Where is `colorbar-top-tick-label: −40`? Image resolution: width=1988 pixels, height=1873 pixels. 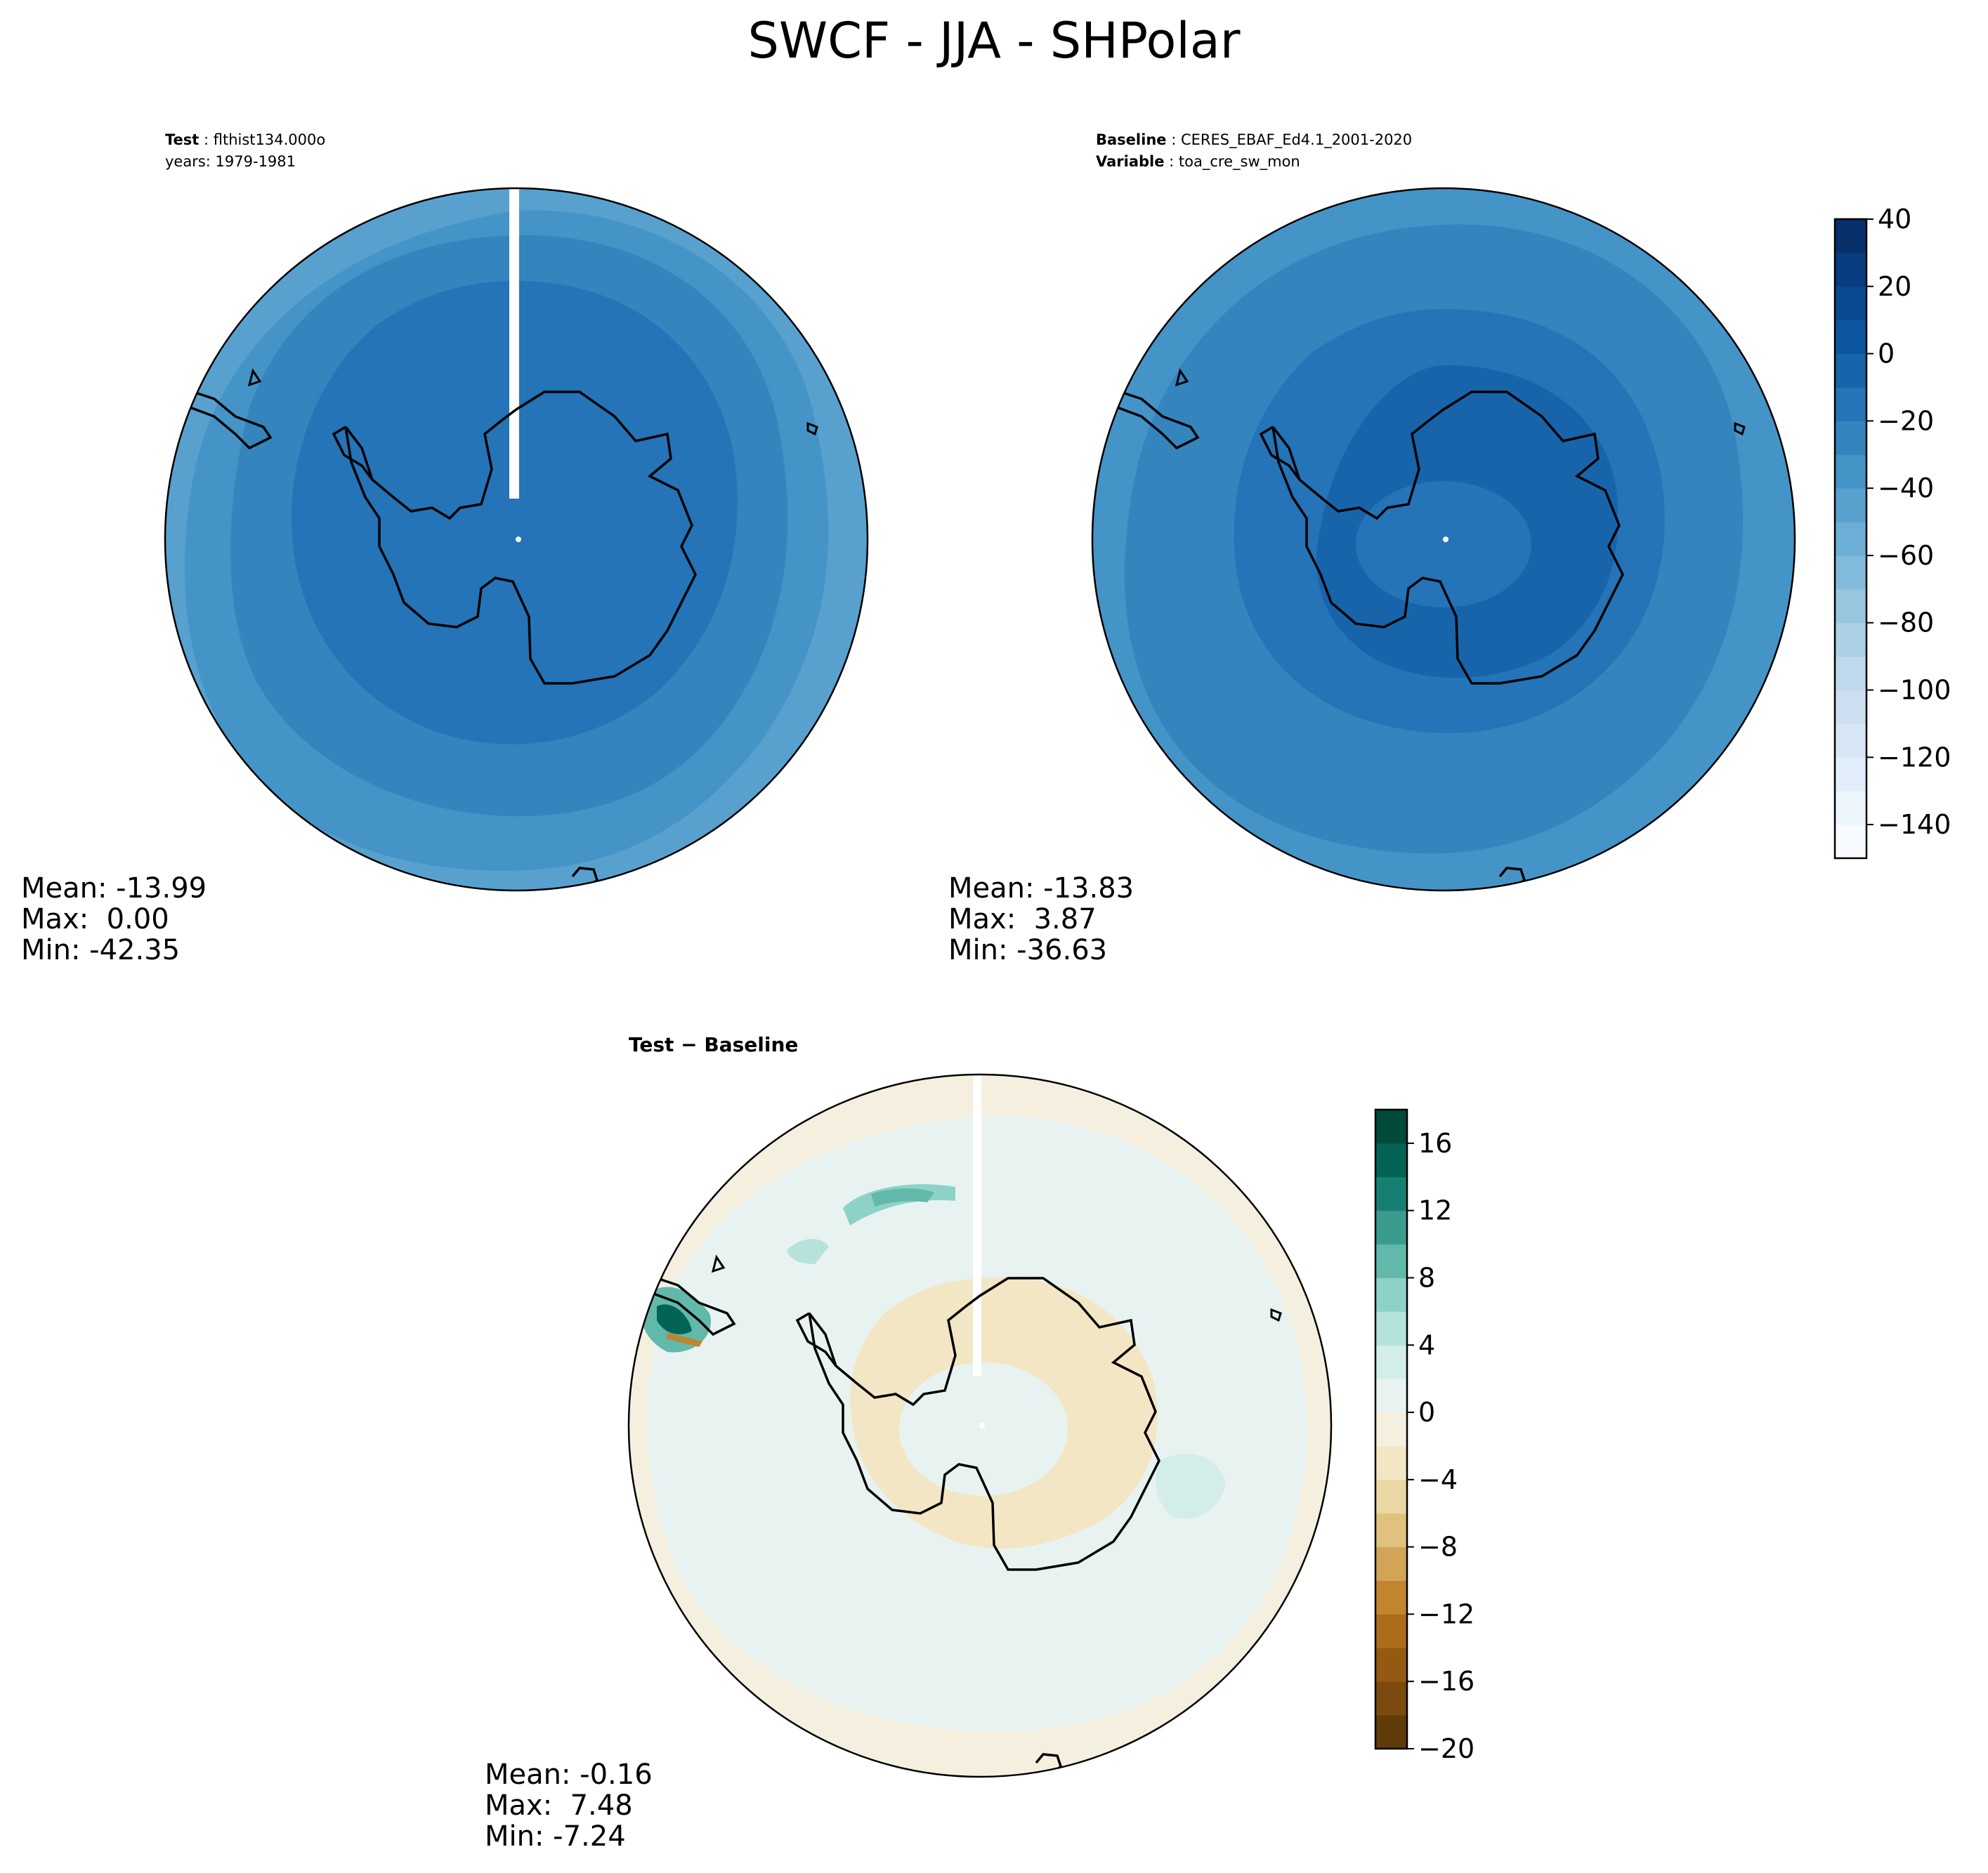
colorbar-top-tick-label: −40 is located at coordinates (1906, 488).